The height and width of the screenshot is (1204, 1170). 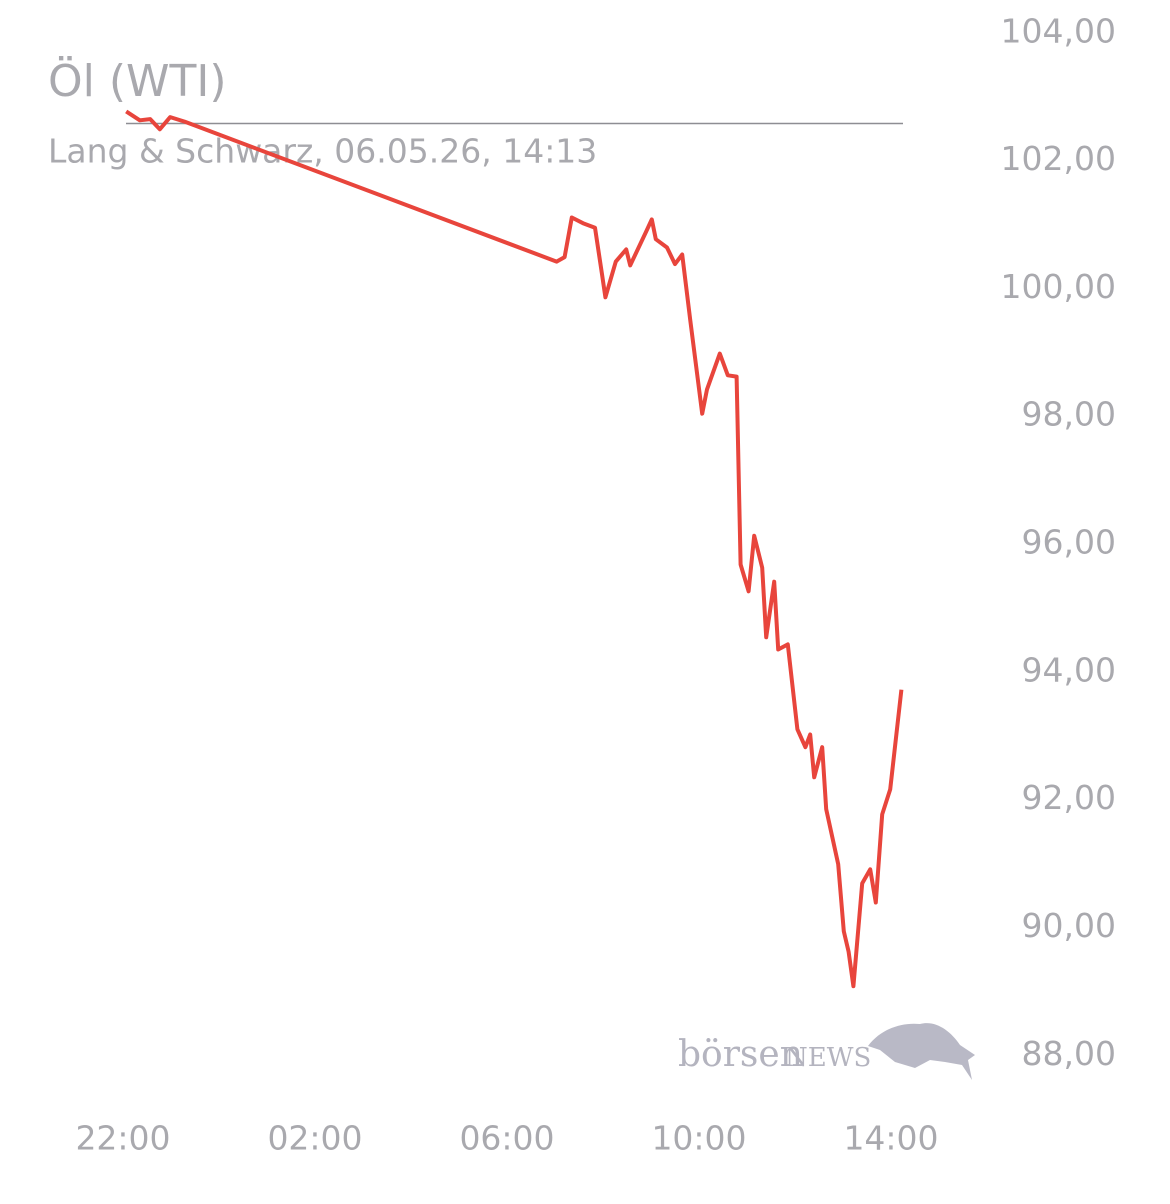 I want to click on y-tick-label: 90,00, so click(x=1069, y=925).